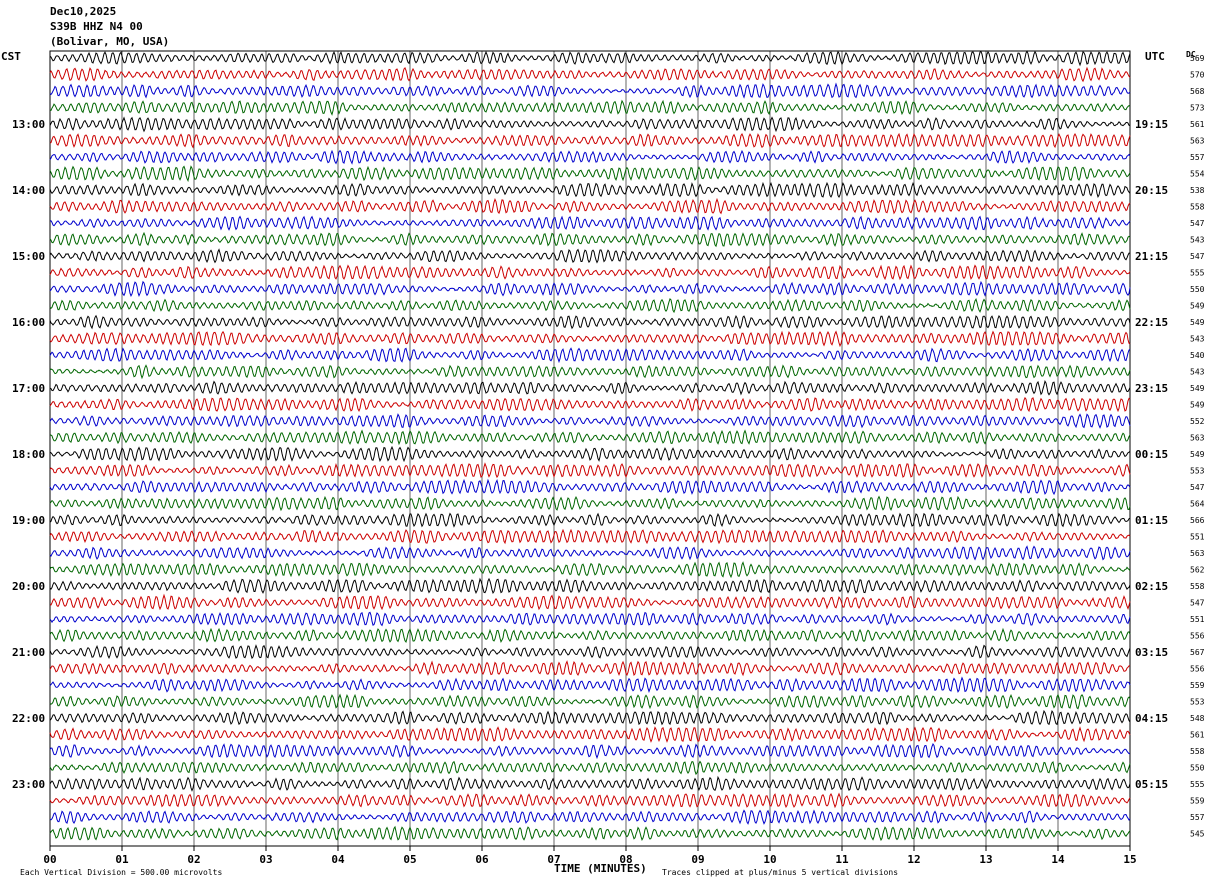 Image resolution: width=1210 pixels, height=886 pixels. What do you see at coordinates (1151, 652) in the screenshot?
I see `utc-hour-label: 03:15` at bounding box center [1151, 652].